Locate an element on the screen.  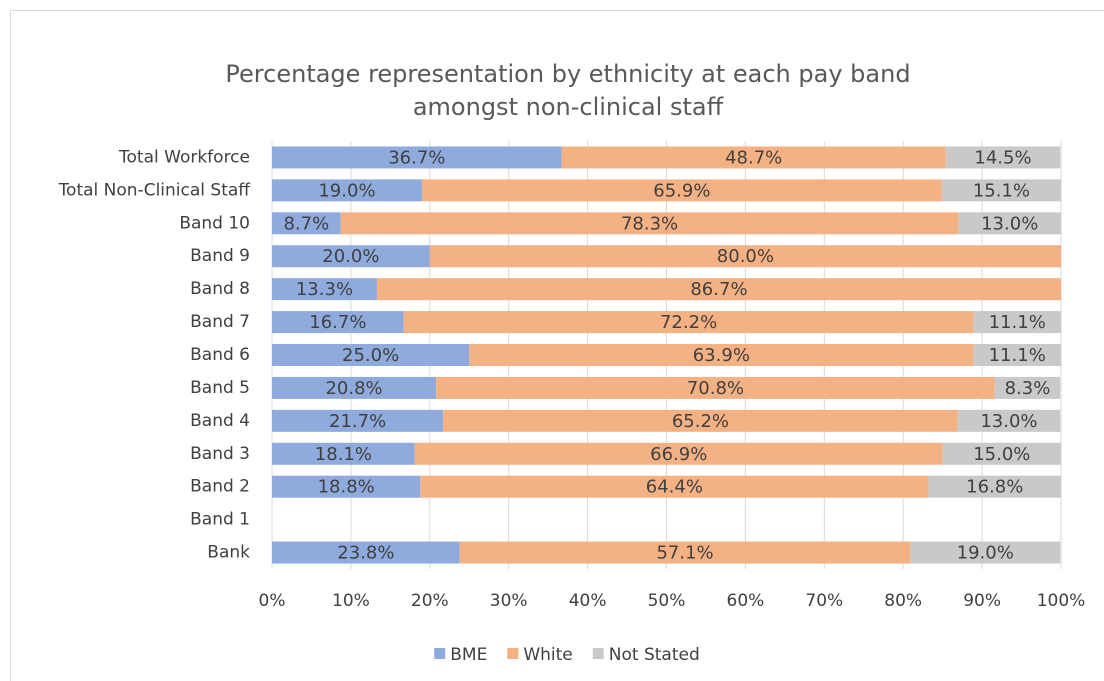
data-label: 14.5% is located at coordinates (1002, 157).